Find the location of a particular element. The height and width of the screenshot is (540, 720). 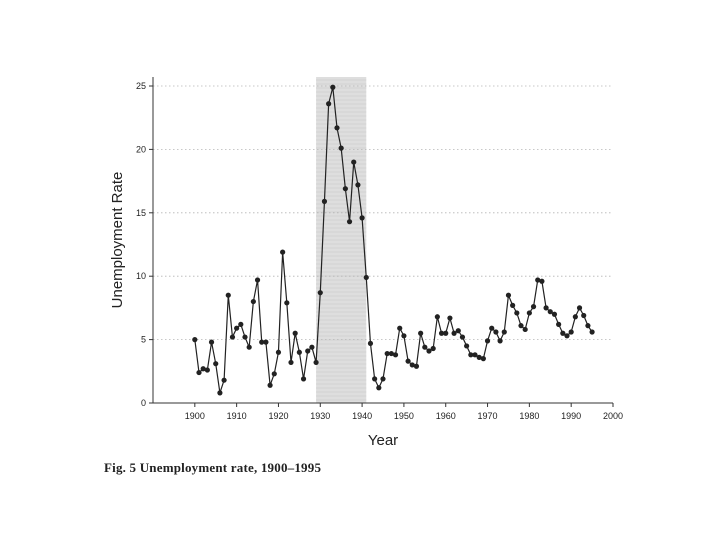

x-tick-label: 1920 is located at coordinates (278, 416).